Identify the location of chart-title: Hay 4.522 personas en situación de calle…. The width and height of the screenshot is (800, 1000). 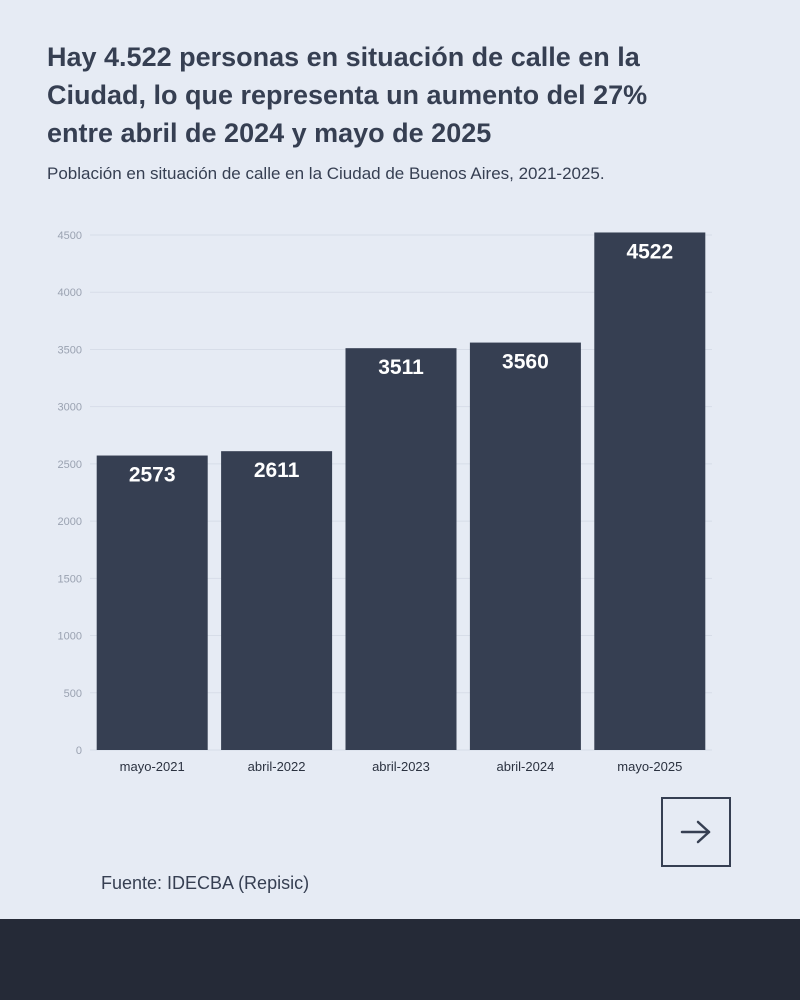
(347, 95).